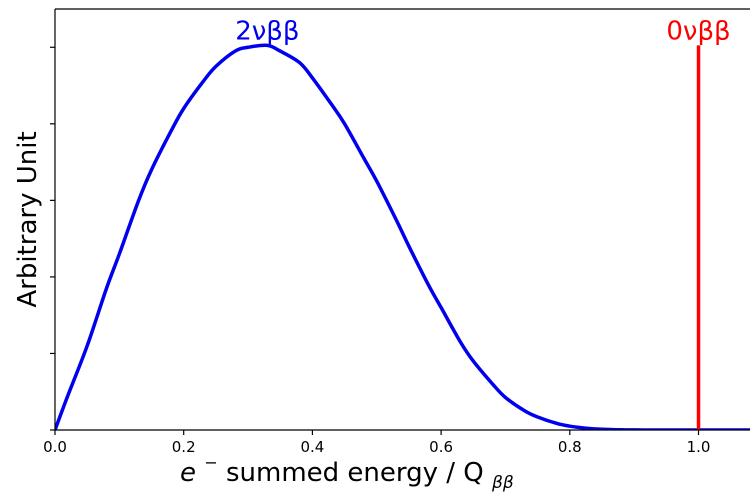 The width and height of the screenshot is (750, 497). I want to click on series-label-0: 2νββ, so click(267, 31).